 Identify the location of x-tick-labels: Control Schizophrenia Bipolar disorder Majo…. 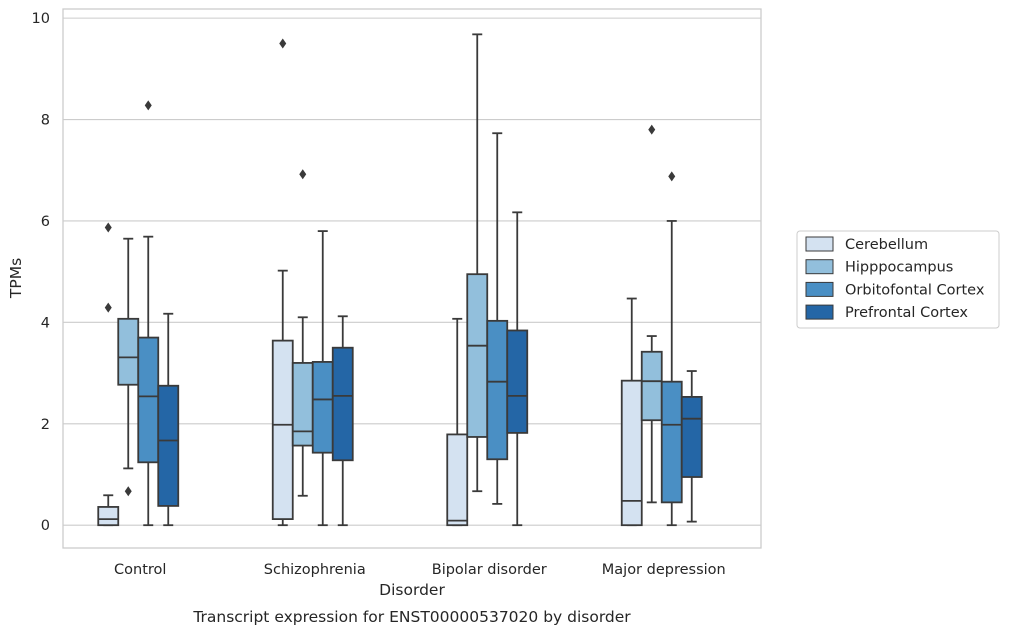
(420, 570).